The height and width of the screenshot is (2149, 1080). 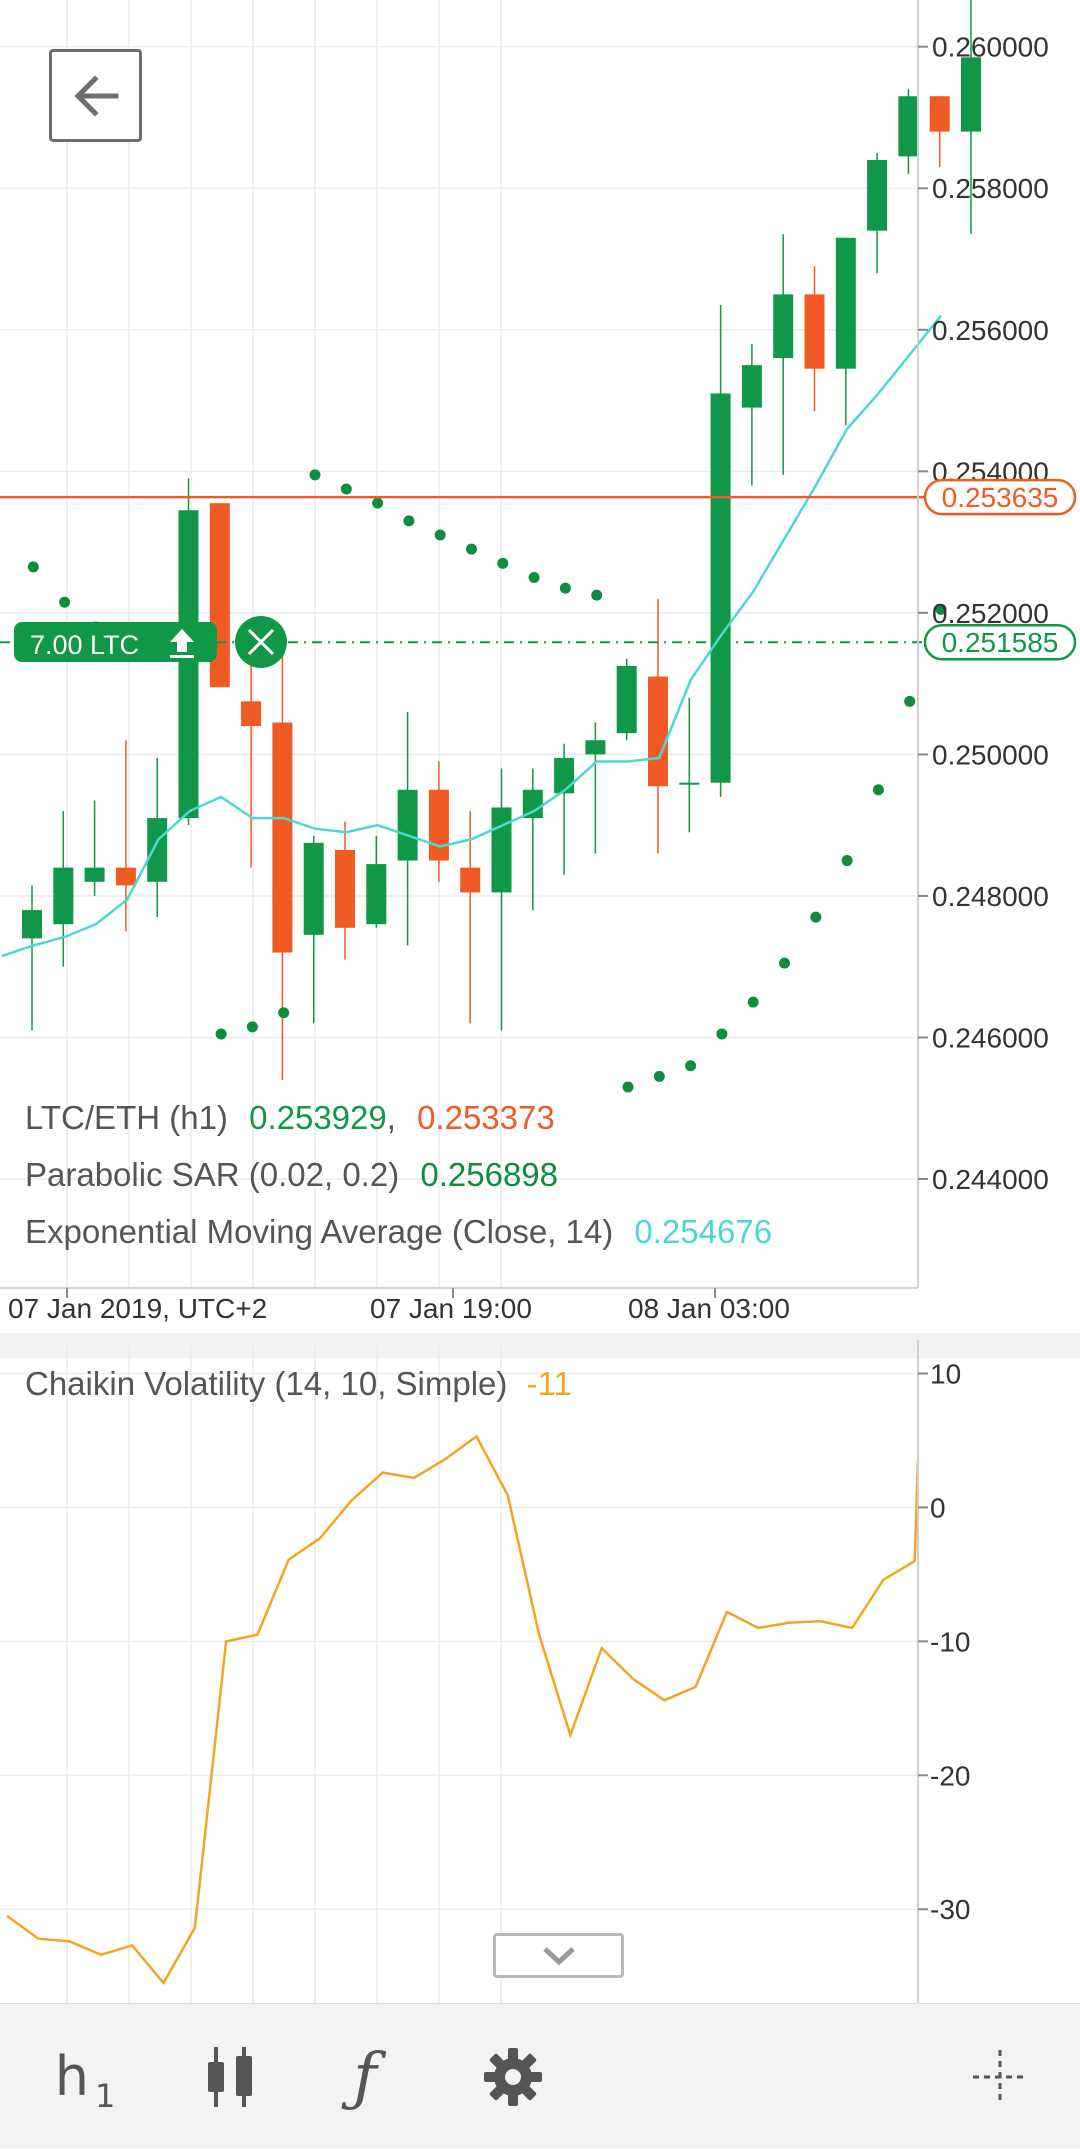 I want to click on ema-value: 0.254676, so click(x=703, y=1231).